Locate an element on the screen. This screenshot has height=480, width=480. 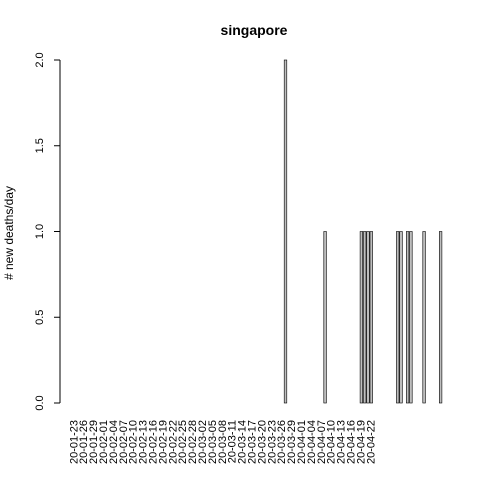
x-tick-label: 20-01-23 is located at coordinates (74, 442).